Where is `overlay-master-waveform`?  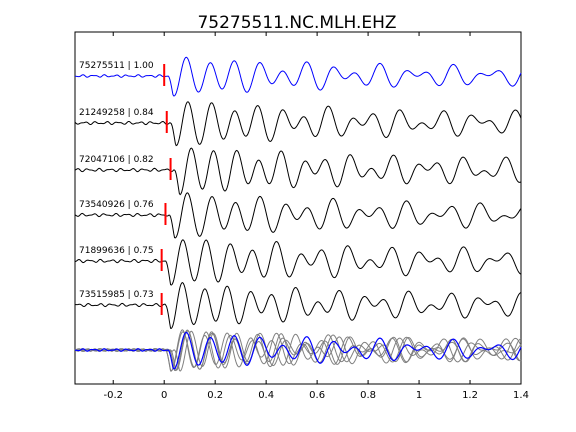 overlay-master-waveform is located at coordinates (298, 350).